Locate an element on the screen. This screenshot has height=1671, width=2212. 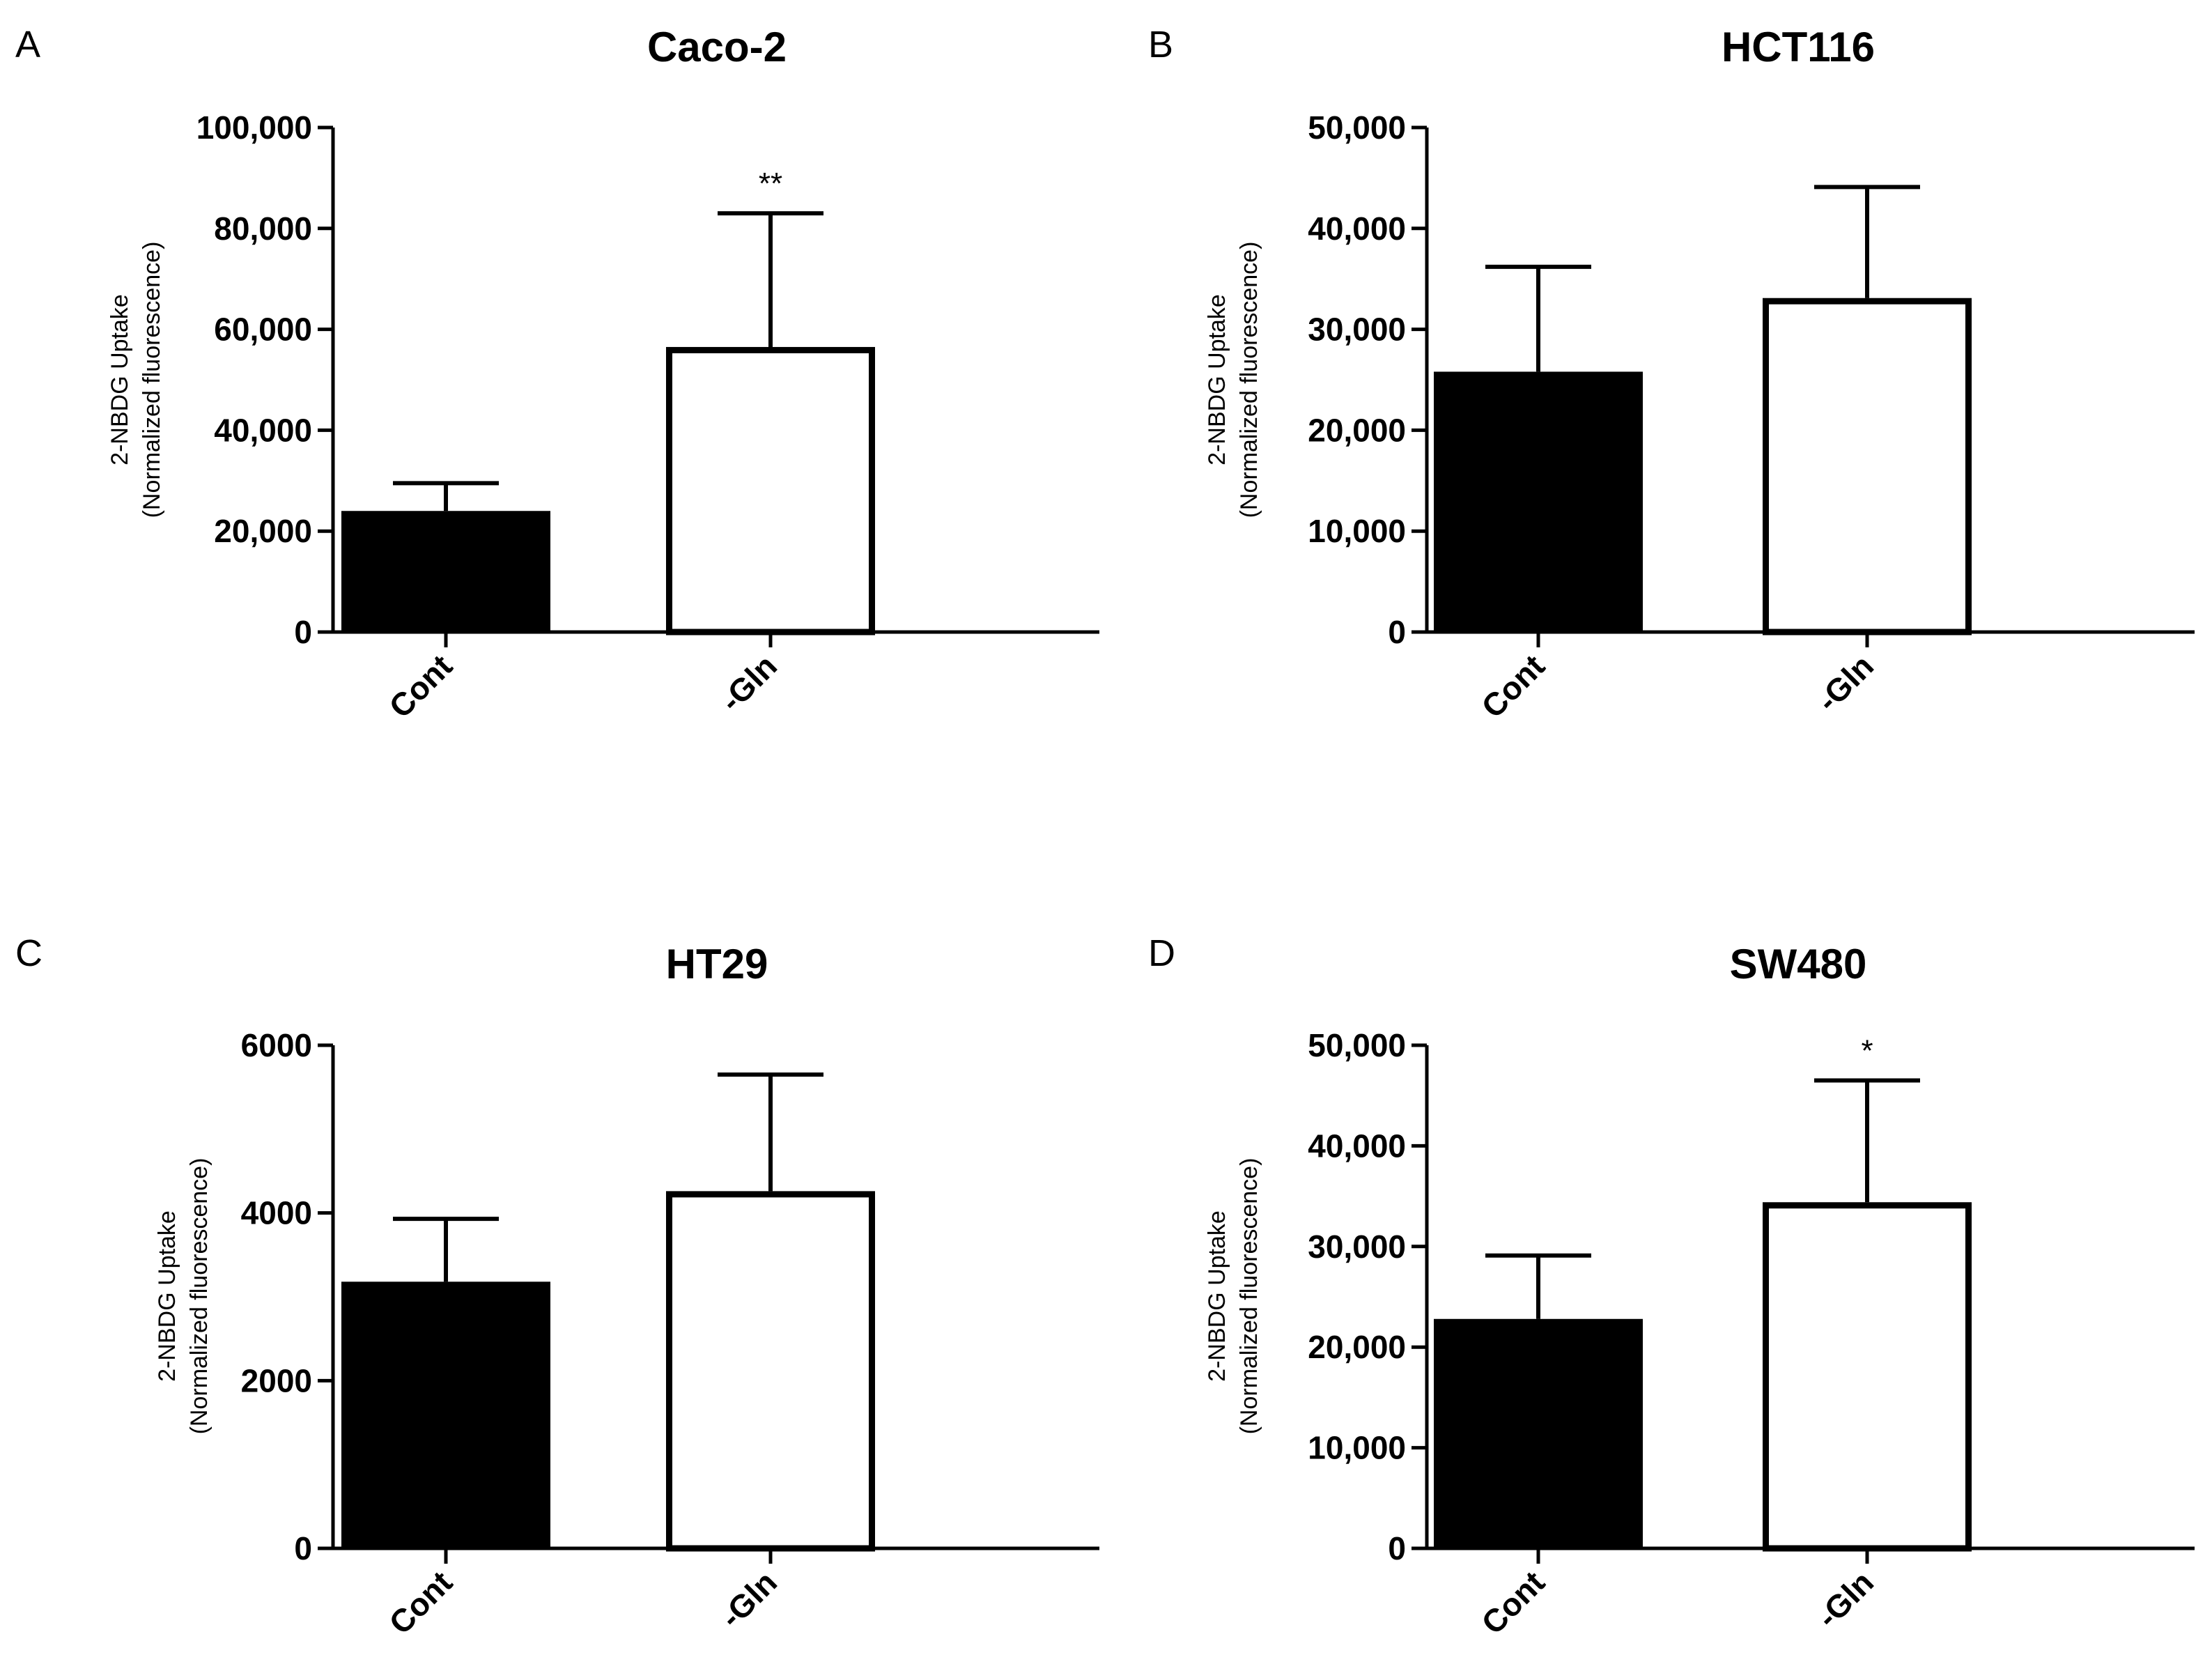
y-tick-label: 4000 is located at coordinates (276, 1213).